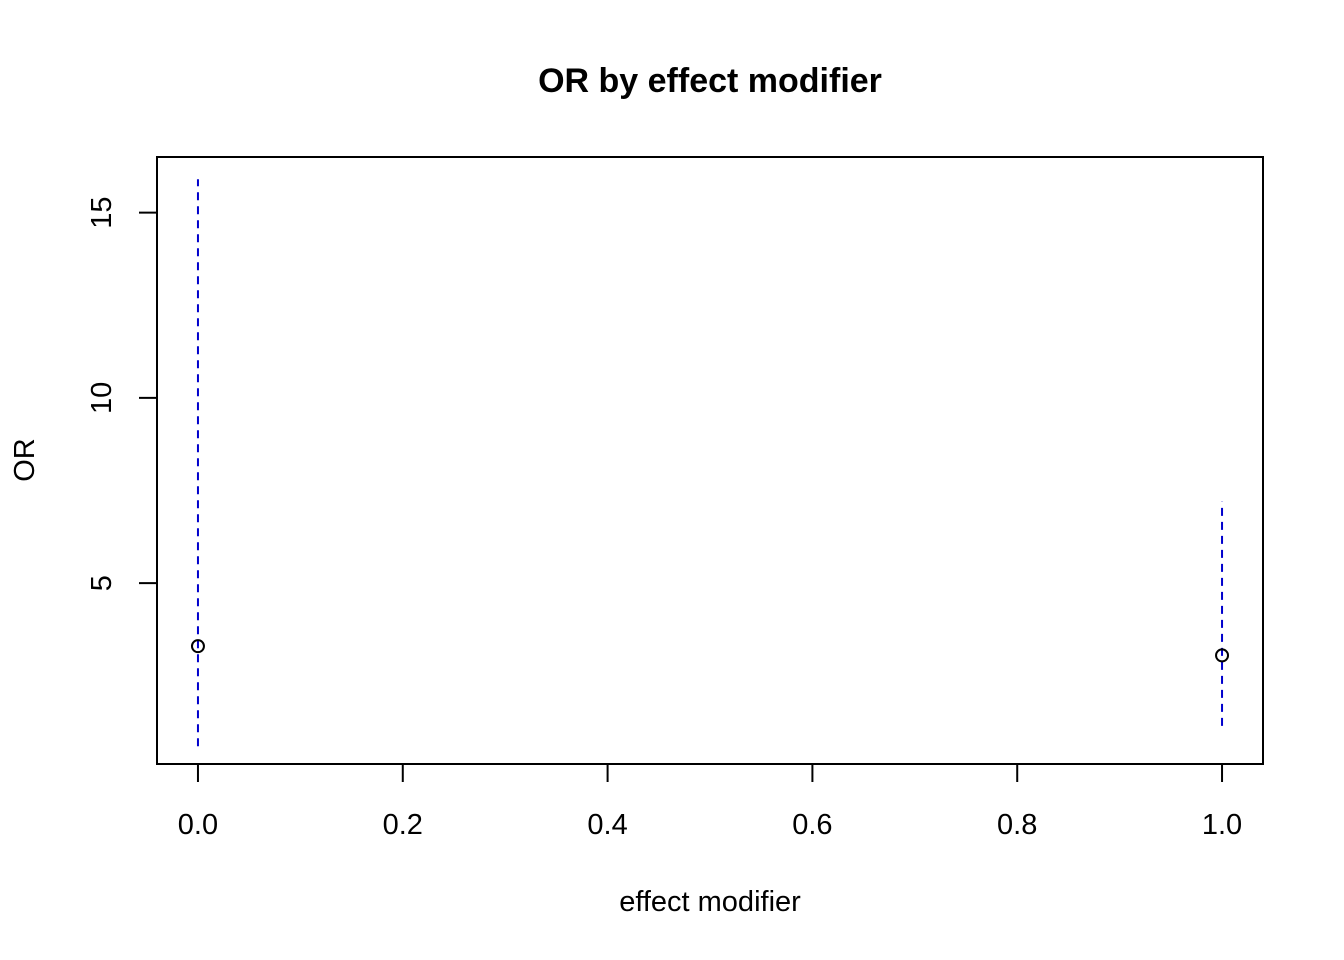  What do you see at coordinates (710, 81) in the screenshot?
I see `chart-title: OR by effect modifier` at bounding box center [710, 81].